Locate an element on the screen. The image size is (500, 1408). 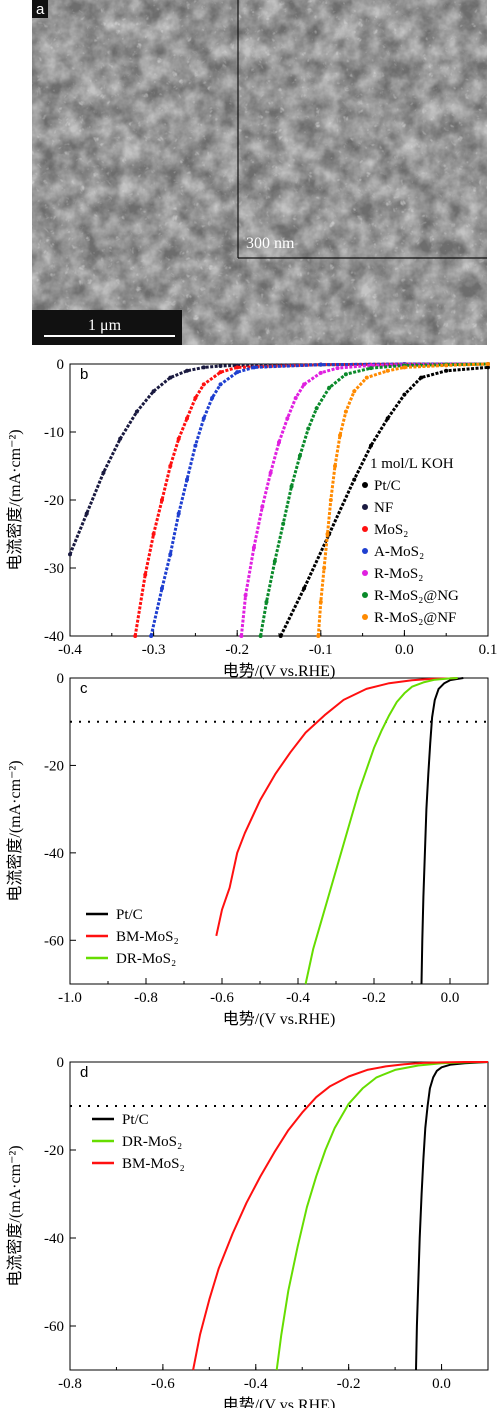
panel-letter: d is located at coordinates (84, 1072).